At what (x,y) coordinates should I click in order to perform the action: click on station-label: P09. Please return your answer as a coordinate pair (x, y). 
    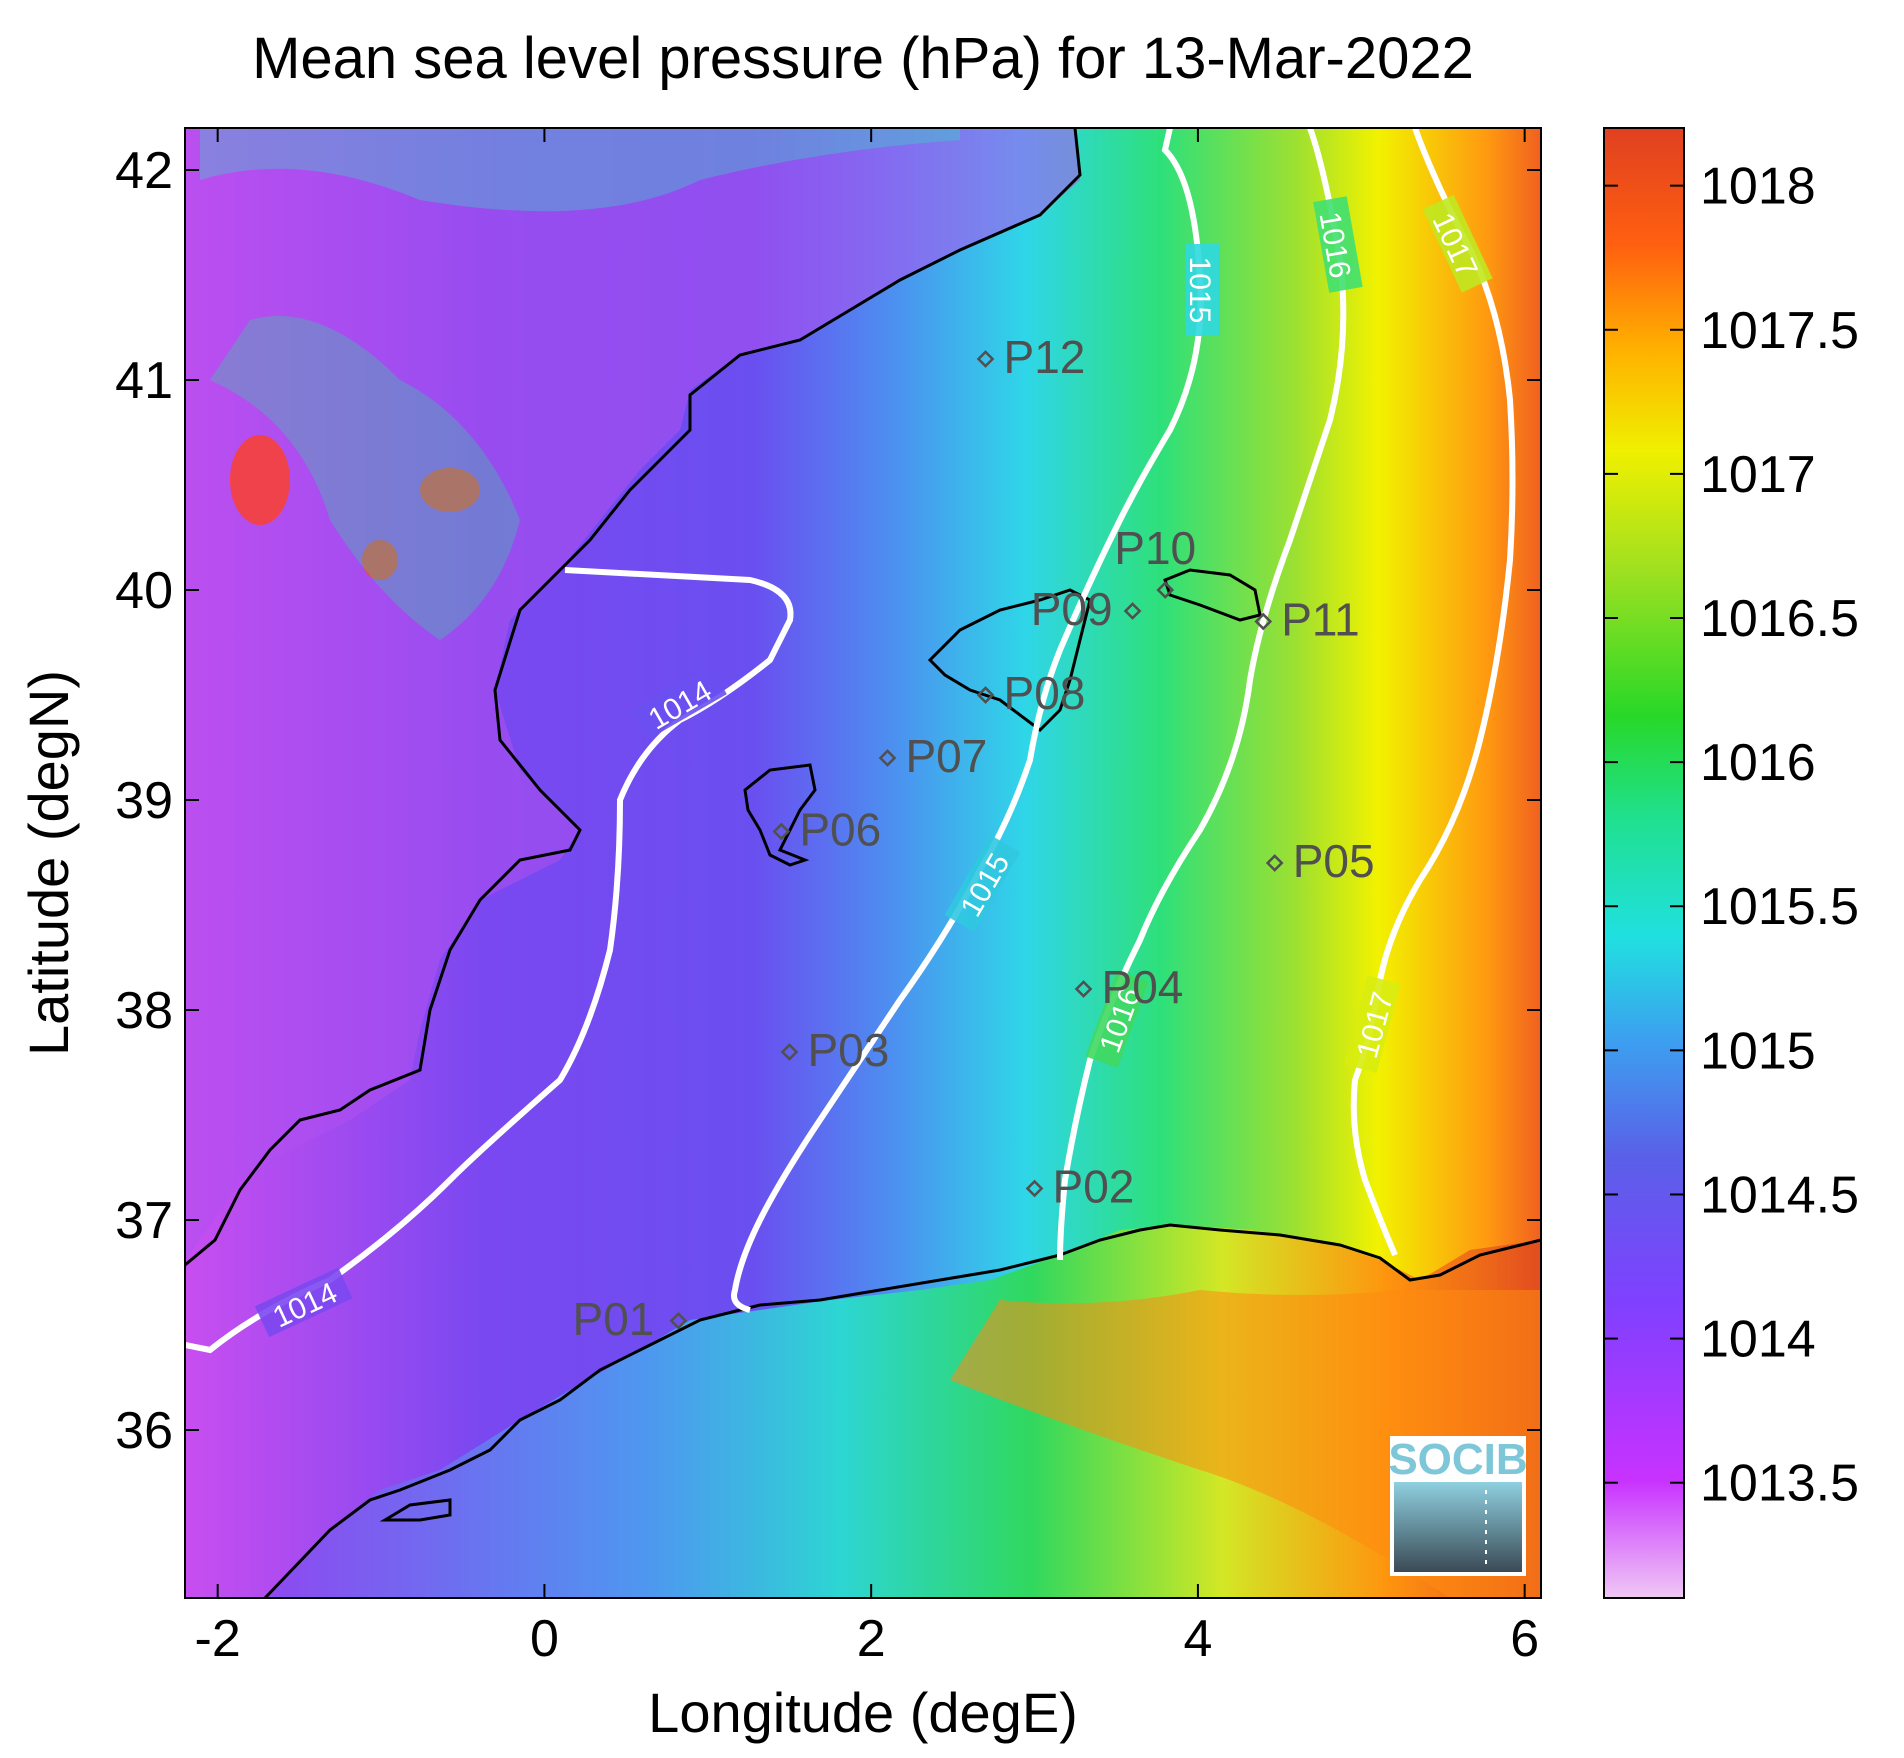
    Looking at the image, I should click on (1072, 609).